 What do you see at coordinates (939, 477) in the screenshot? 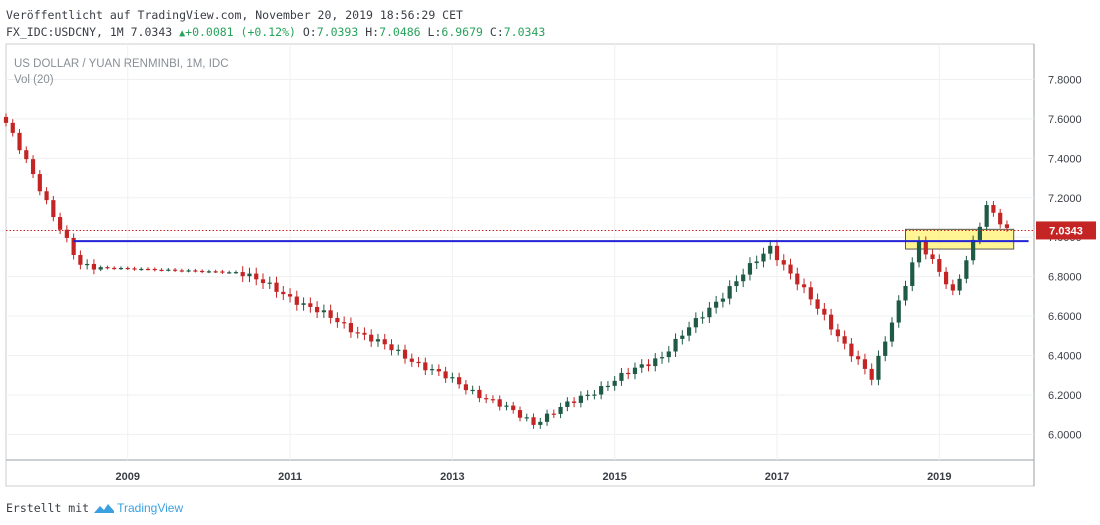
I see `x-tick-label: 2019` at bounding box center [939, 477].